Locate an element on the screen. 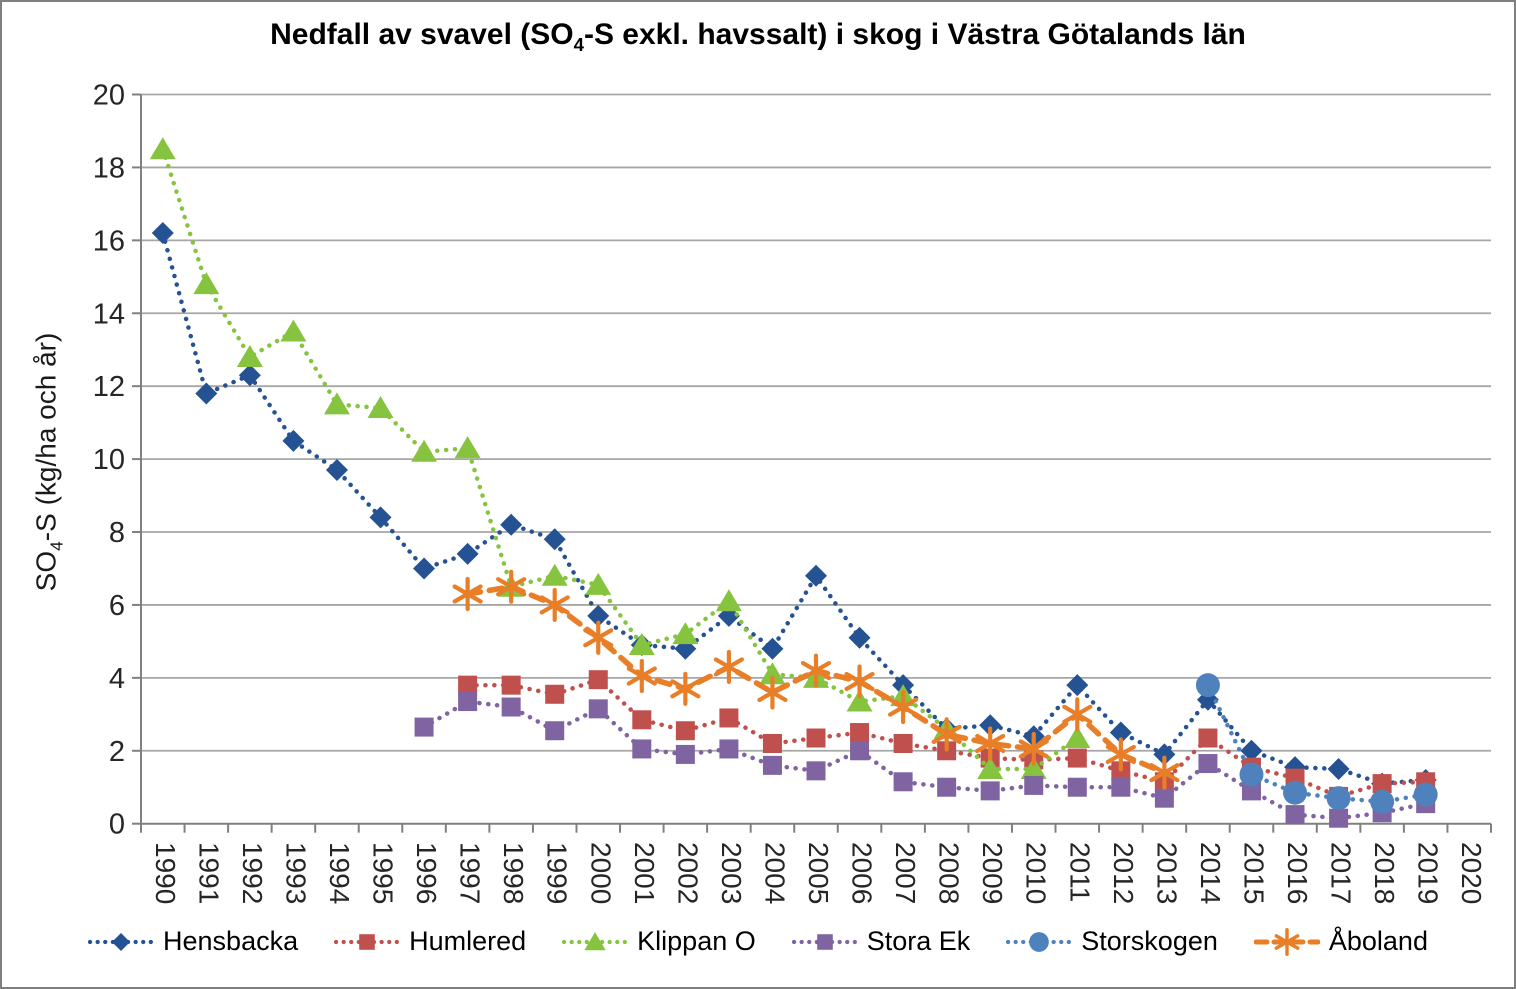 Image resolution: width=1516 pixels, height=989 pixels. svg-text: 2010 is located at coordinates (1036, 873).